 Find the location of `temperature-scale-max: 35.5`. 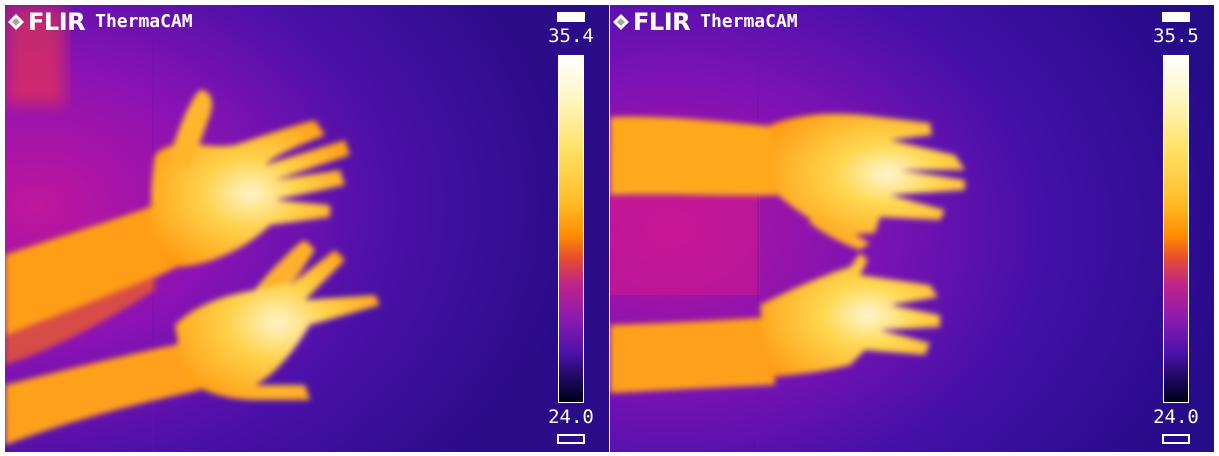

temperature-scale-max: 35.5 is located at coordinates (1176, 36).